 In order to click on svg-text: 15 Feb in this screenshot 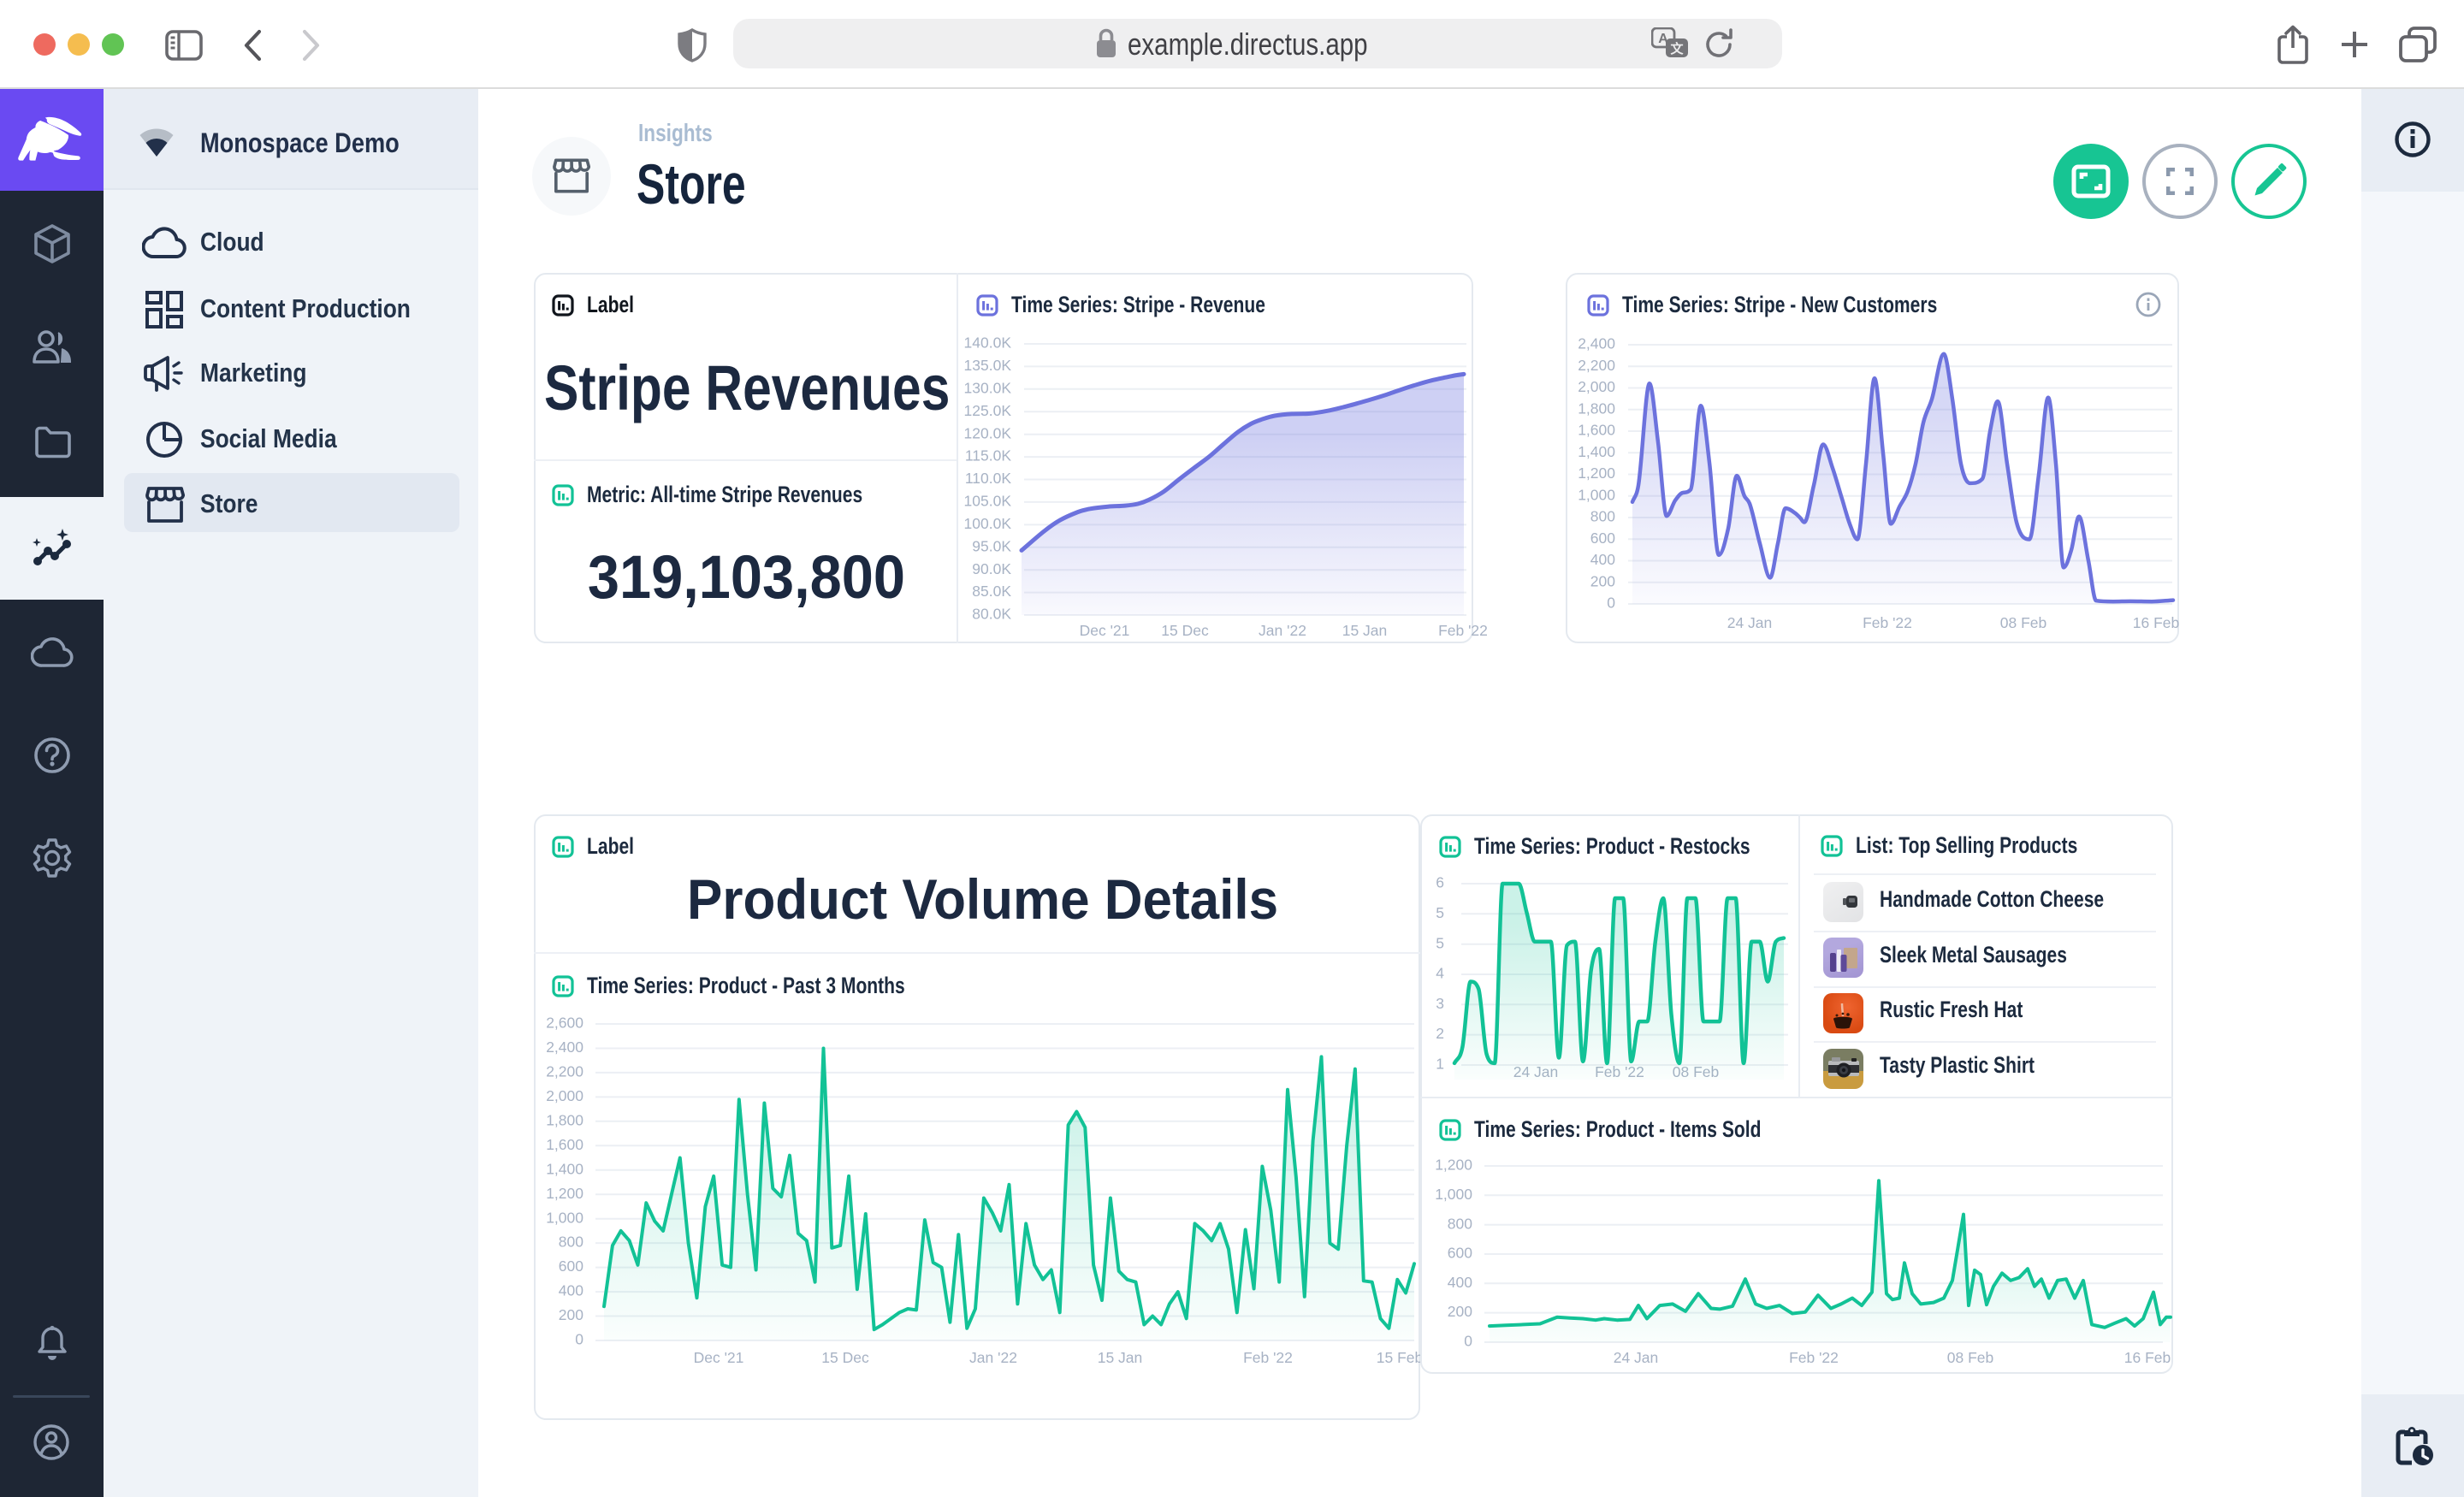, I will do `click(1400, 1357)`.